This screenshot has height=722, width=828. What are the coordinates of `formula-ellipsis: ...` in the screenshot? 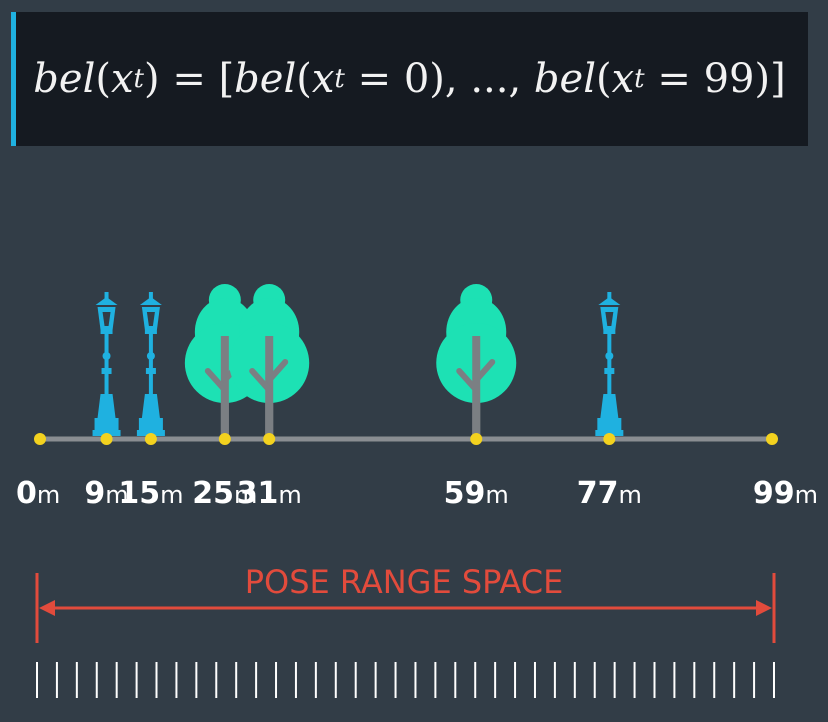 It's located at (489, 79).